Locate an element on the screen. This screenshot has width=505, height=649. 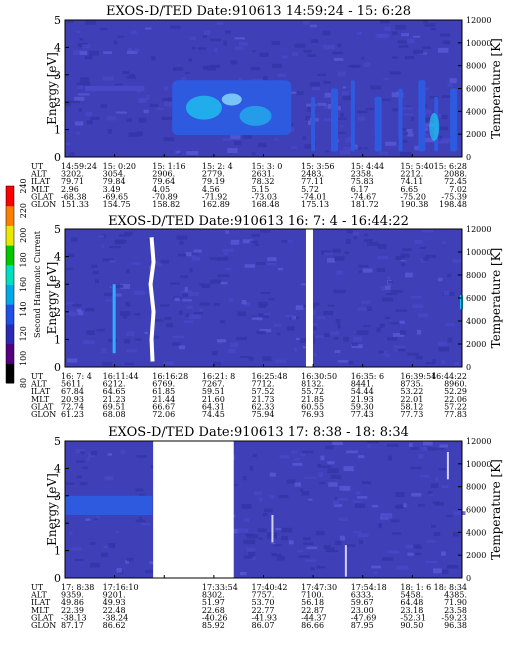
ephemeris-value: 15: 0:20 is located at coordinates (119, 166).